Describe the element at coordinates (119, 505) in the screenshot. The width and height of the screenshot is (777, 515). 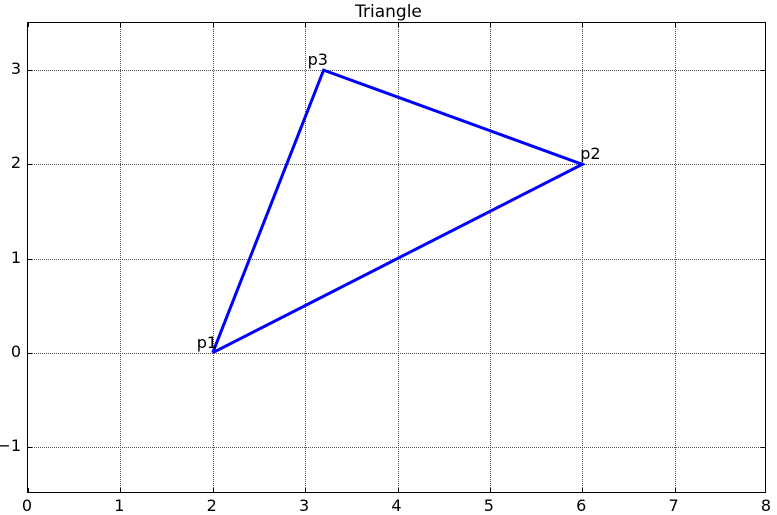
I see `x-tick-label: 1` at that location.